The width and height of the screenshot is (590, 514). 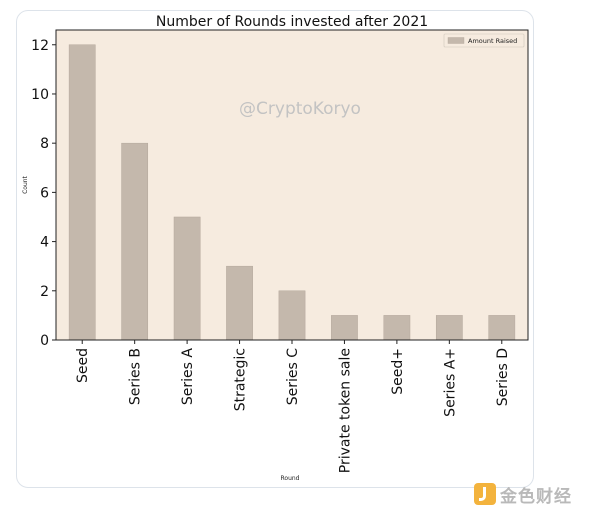 I want to click on y-tick-label: 8, so click(x=44, y=144).